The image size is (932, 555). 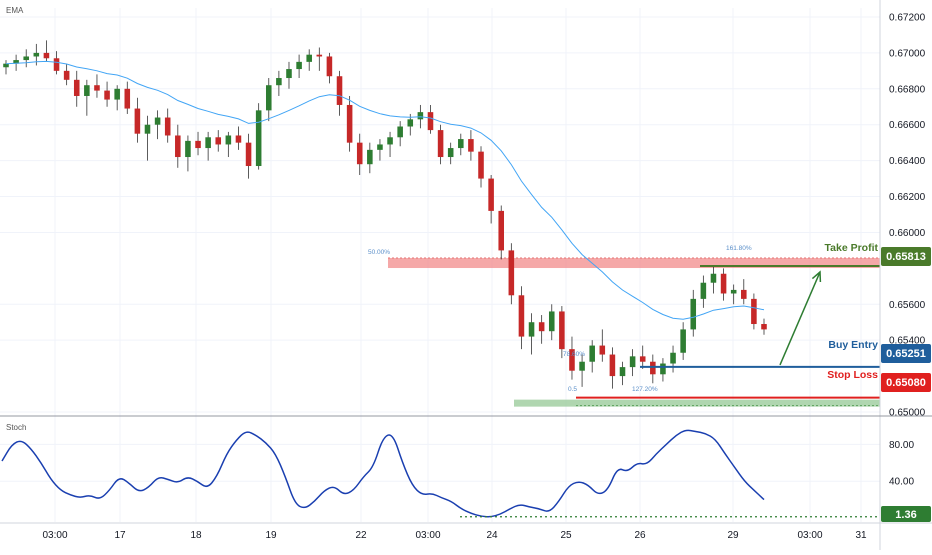 What do you see at coordinates (809, 535) in the screenshot?
I see `time-tick-label: 03:00` at bounding box center [809, 535].